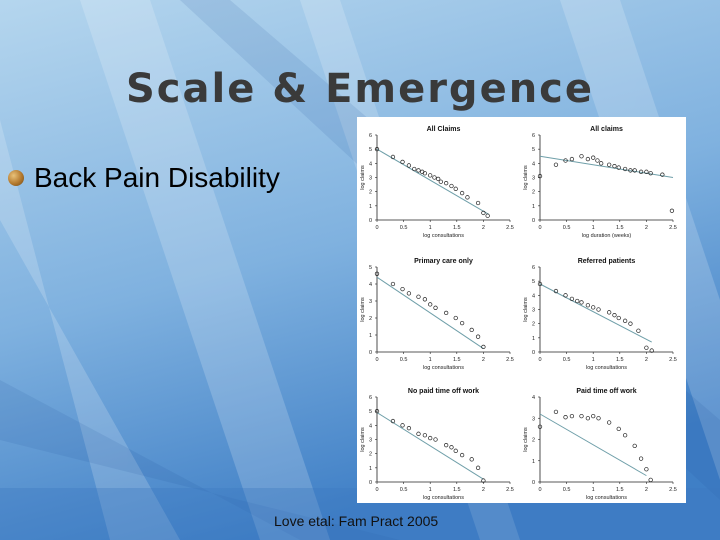 The image size is (720, 540). What do you see at coordinates (443, 368) in the screenshot?
I see `x-axis-label: log consultations` at bounding box center [443, 368].